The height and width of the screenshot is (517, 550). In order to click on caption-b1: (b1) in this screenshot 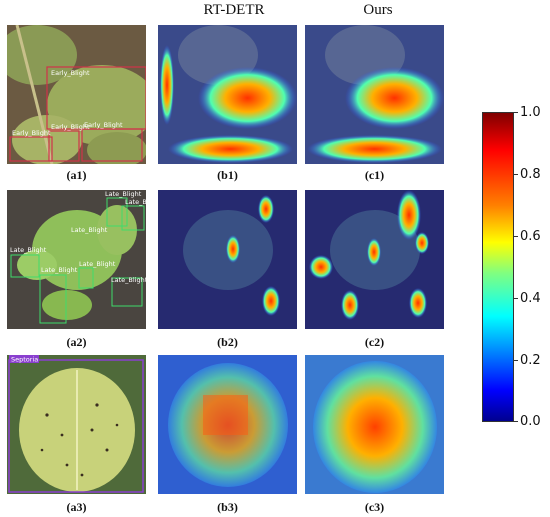, I will do `click(227, 175)`.